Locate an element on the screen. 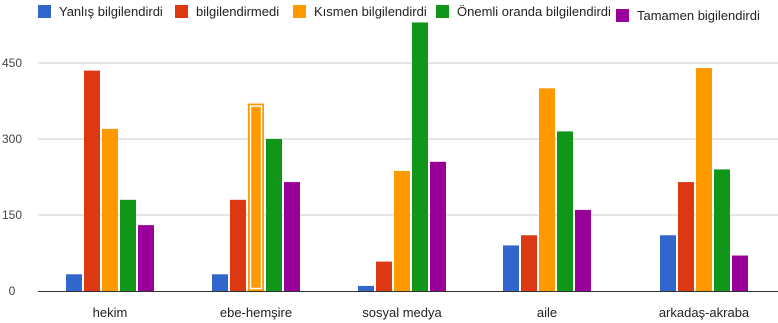 This screenshot has width=778, height=323. y-tick-label: 150 is located at coordinates (12, 215).